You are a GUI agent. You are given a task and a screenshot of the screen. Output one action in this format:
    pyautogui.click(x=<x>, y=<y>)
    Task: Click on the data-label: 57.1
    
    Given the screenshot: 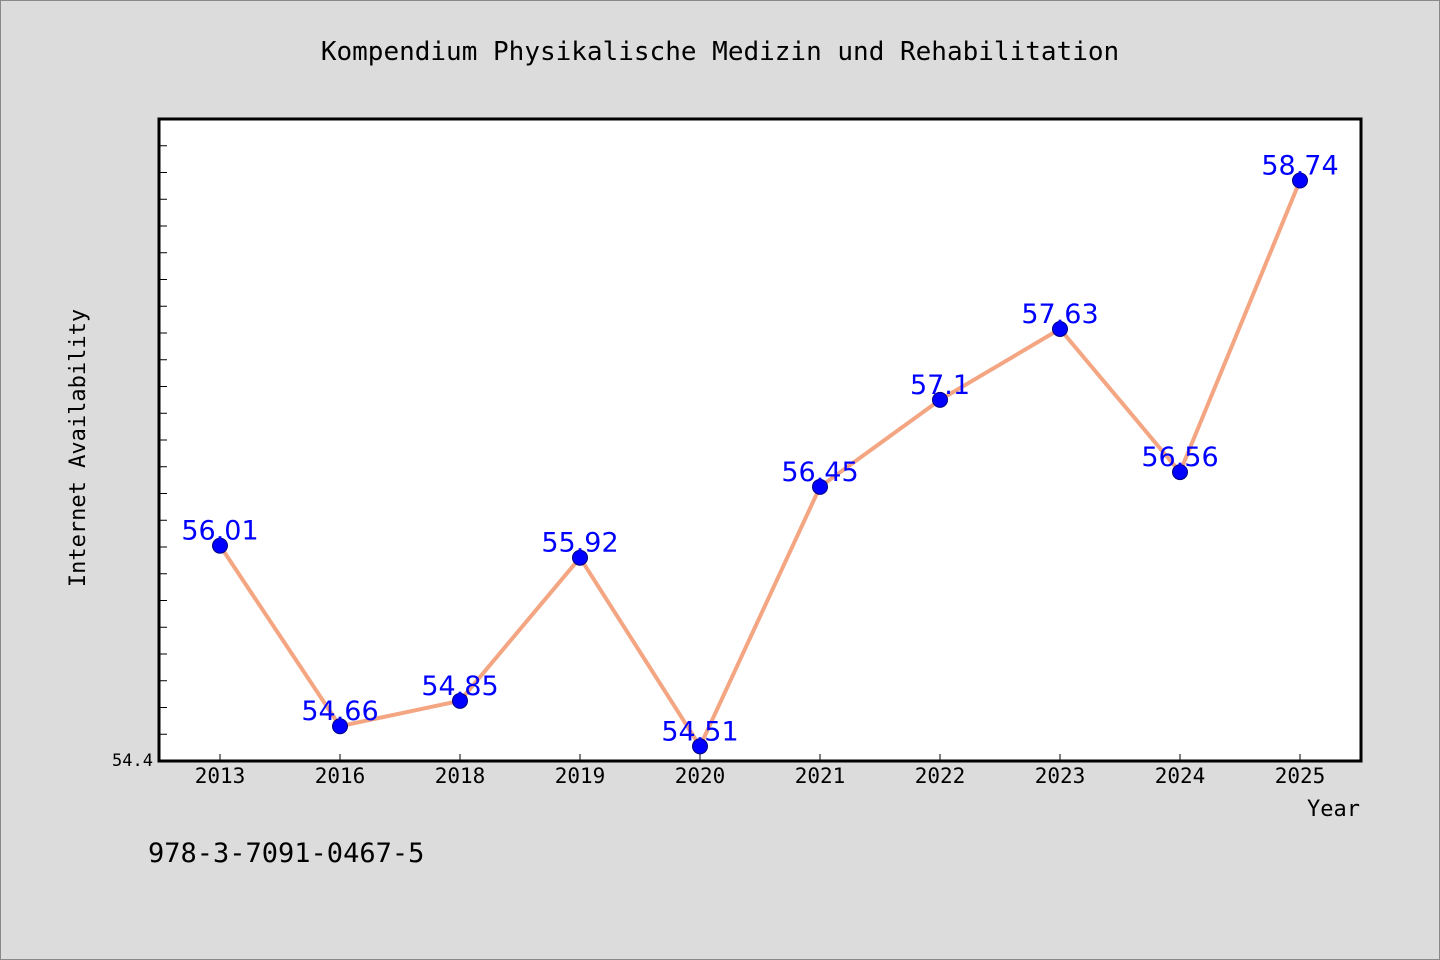 What is the action you would take?
    pyautogui.click(x=940, y=385)
    